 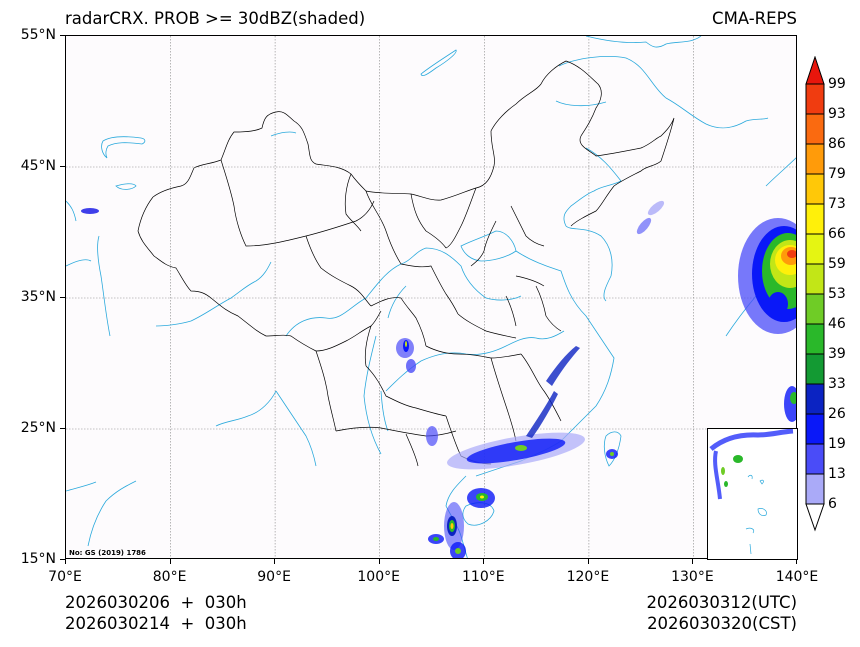 I want to click on chart-title: radarCRX. PROB >= 30dBZ(shaded), so click(x=215, y=18).